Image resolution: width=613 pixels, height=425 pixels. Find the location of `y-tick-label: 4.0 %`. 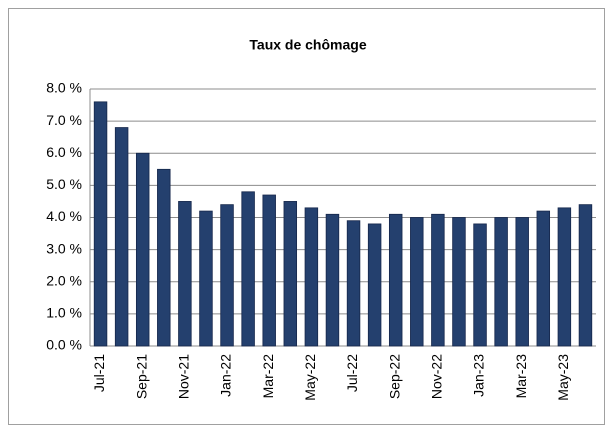

y-tick-label: 4.0 % is located at coordinates (64, 216).